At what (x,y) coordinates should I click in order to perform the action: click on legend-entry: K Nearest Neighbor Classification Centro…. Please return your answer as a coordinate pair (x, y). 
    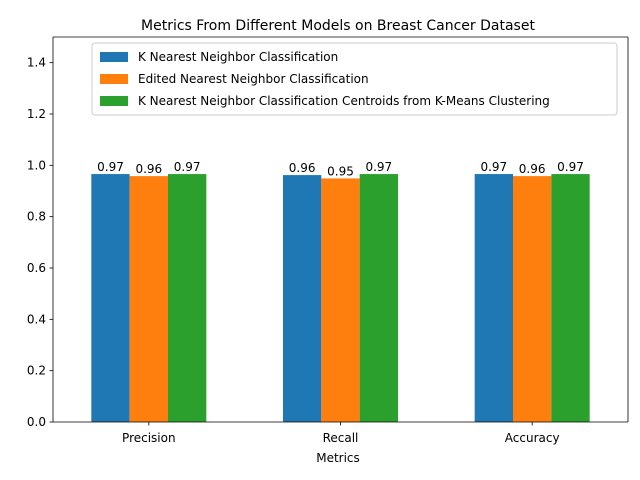
    Looking at the image, I should click on (344, 101).